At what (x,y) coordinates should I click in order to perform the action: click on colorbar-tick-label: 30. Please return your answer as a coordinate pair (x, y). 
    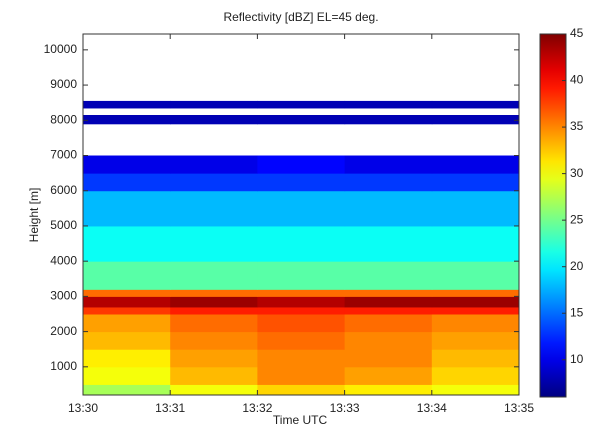
    Looking at the image, I should click on (577, 173).